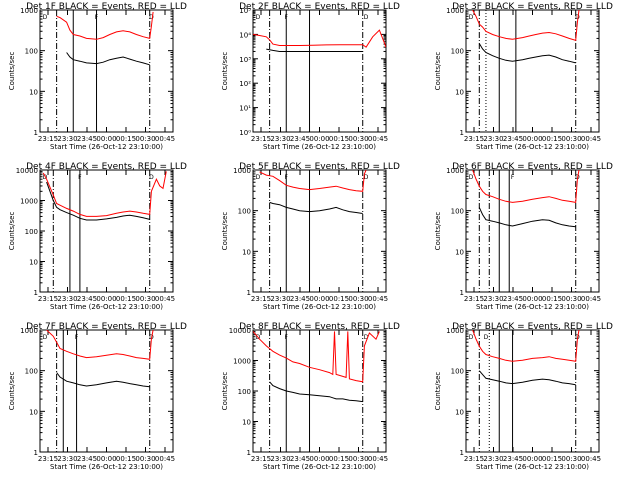  Describe the element at coordinates (319, 327) in the screenshot. I see `panel-title: Det 8F BLACK = Events, RED = LLD` at that location.